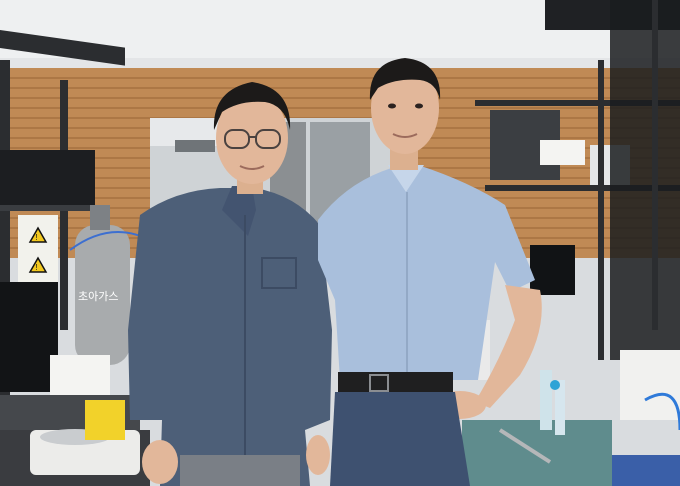  Describe the element at coordinates (537, 403) in the screenshot. I see `right-bench` at that location.